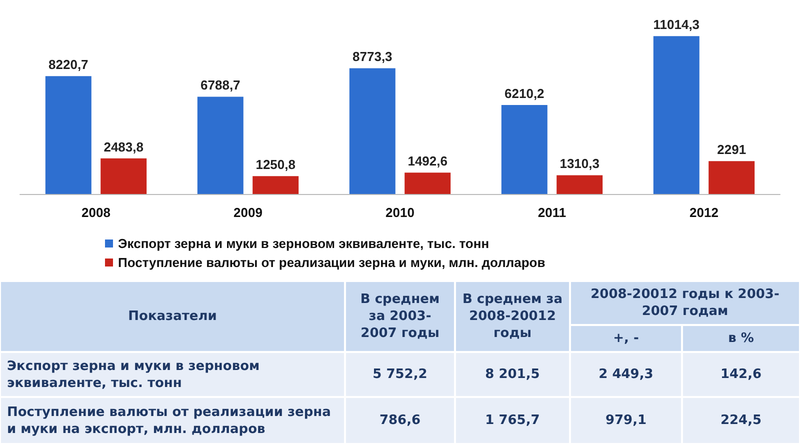  What do you see at coordinates (512, 420) in the screenshot?
I see `text: 1 765,7` at bounding box center [512, 420].